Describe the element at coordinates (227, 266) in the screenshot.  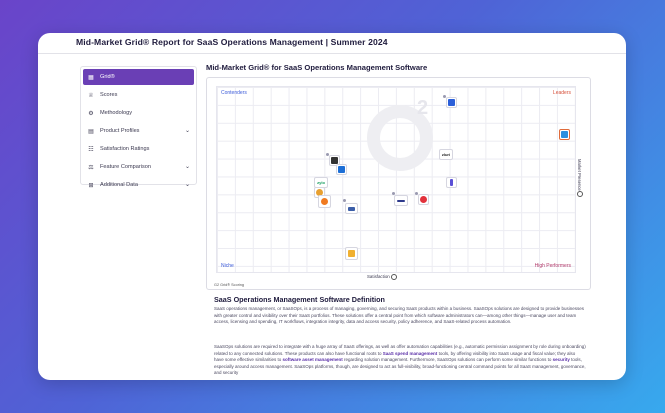
I see `quadrant-niche: Niche` at that location.